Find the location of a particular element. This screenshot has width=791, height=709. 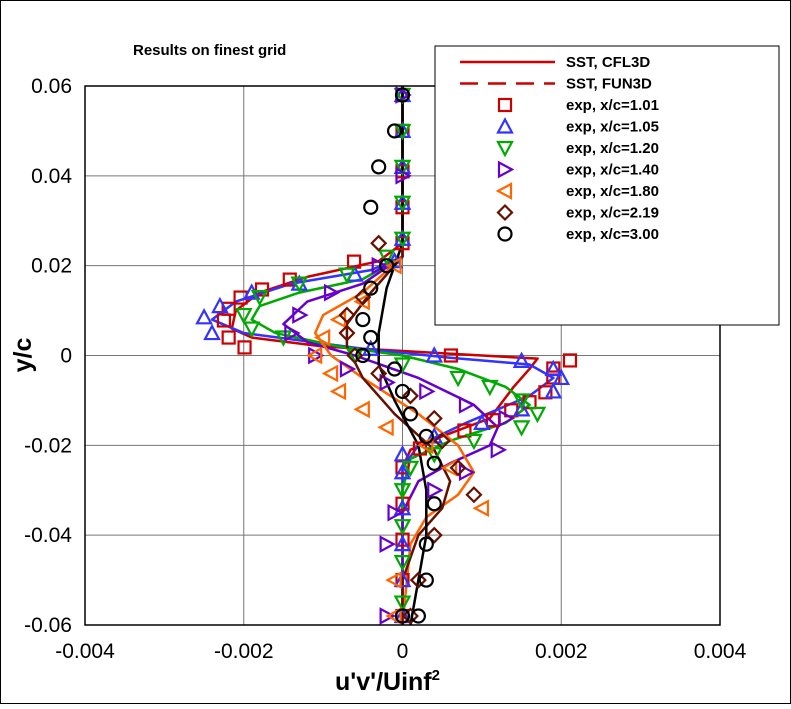

sst-fun3d-curve-2.19 is located at coordinates (398, 355).